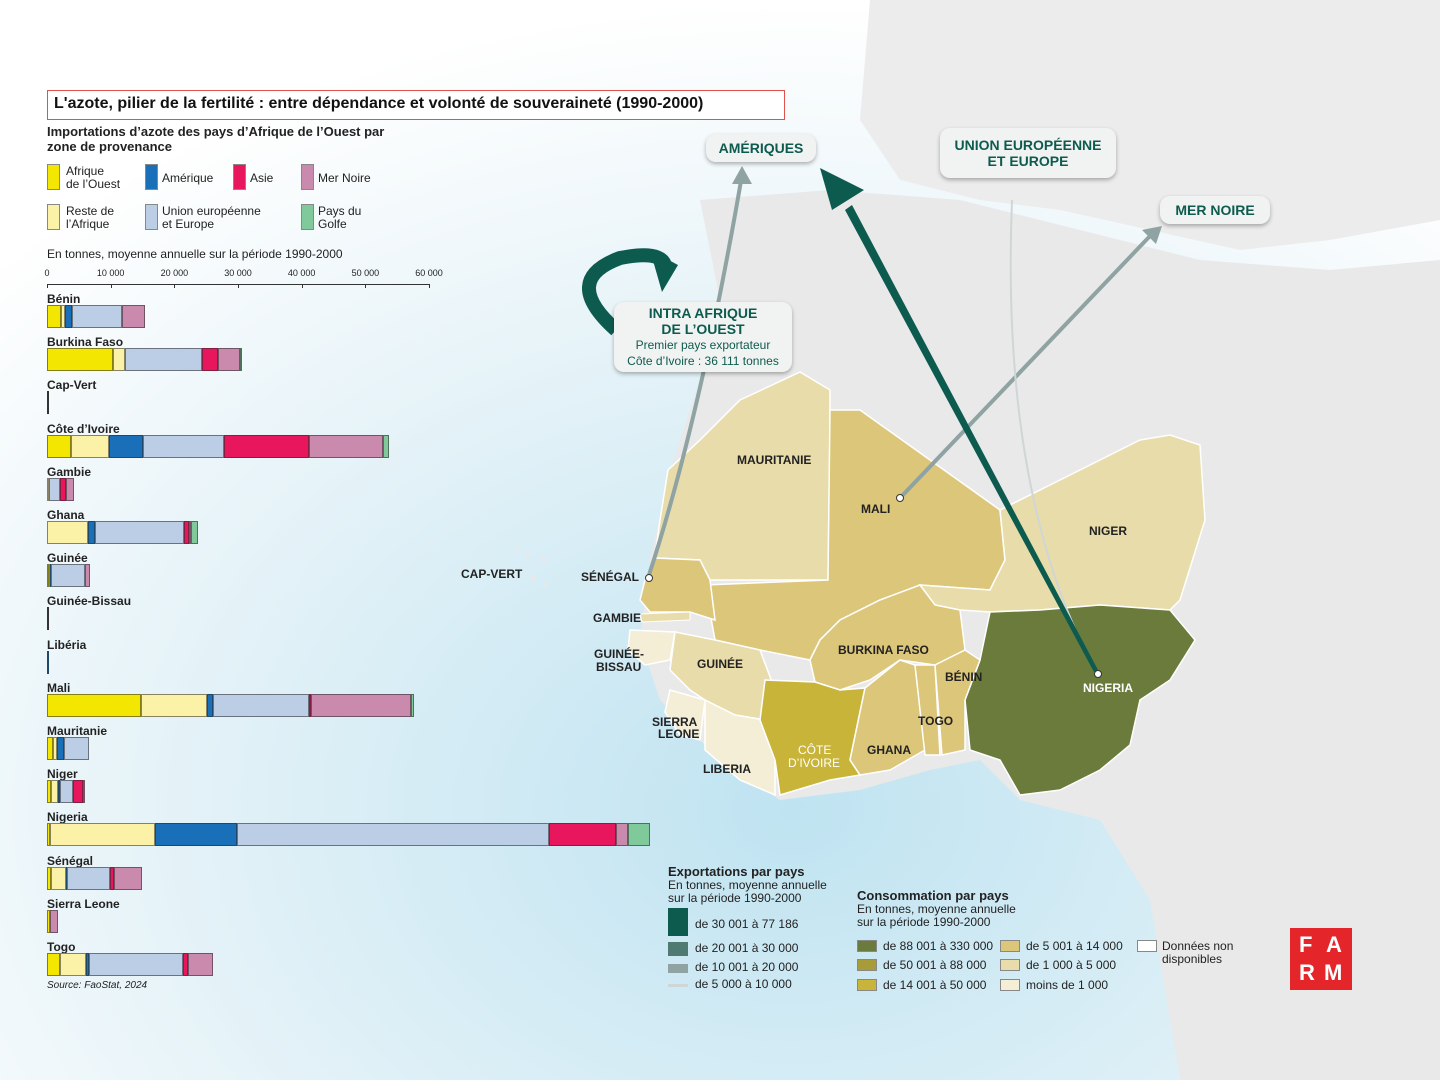 This screenshot has width=1440, height=1080. Describe the element at coordinates (93, 177) in the screenshot. I see `legend-label-afrique-ouest: Afrique de l’Ouest` at that location.